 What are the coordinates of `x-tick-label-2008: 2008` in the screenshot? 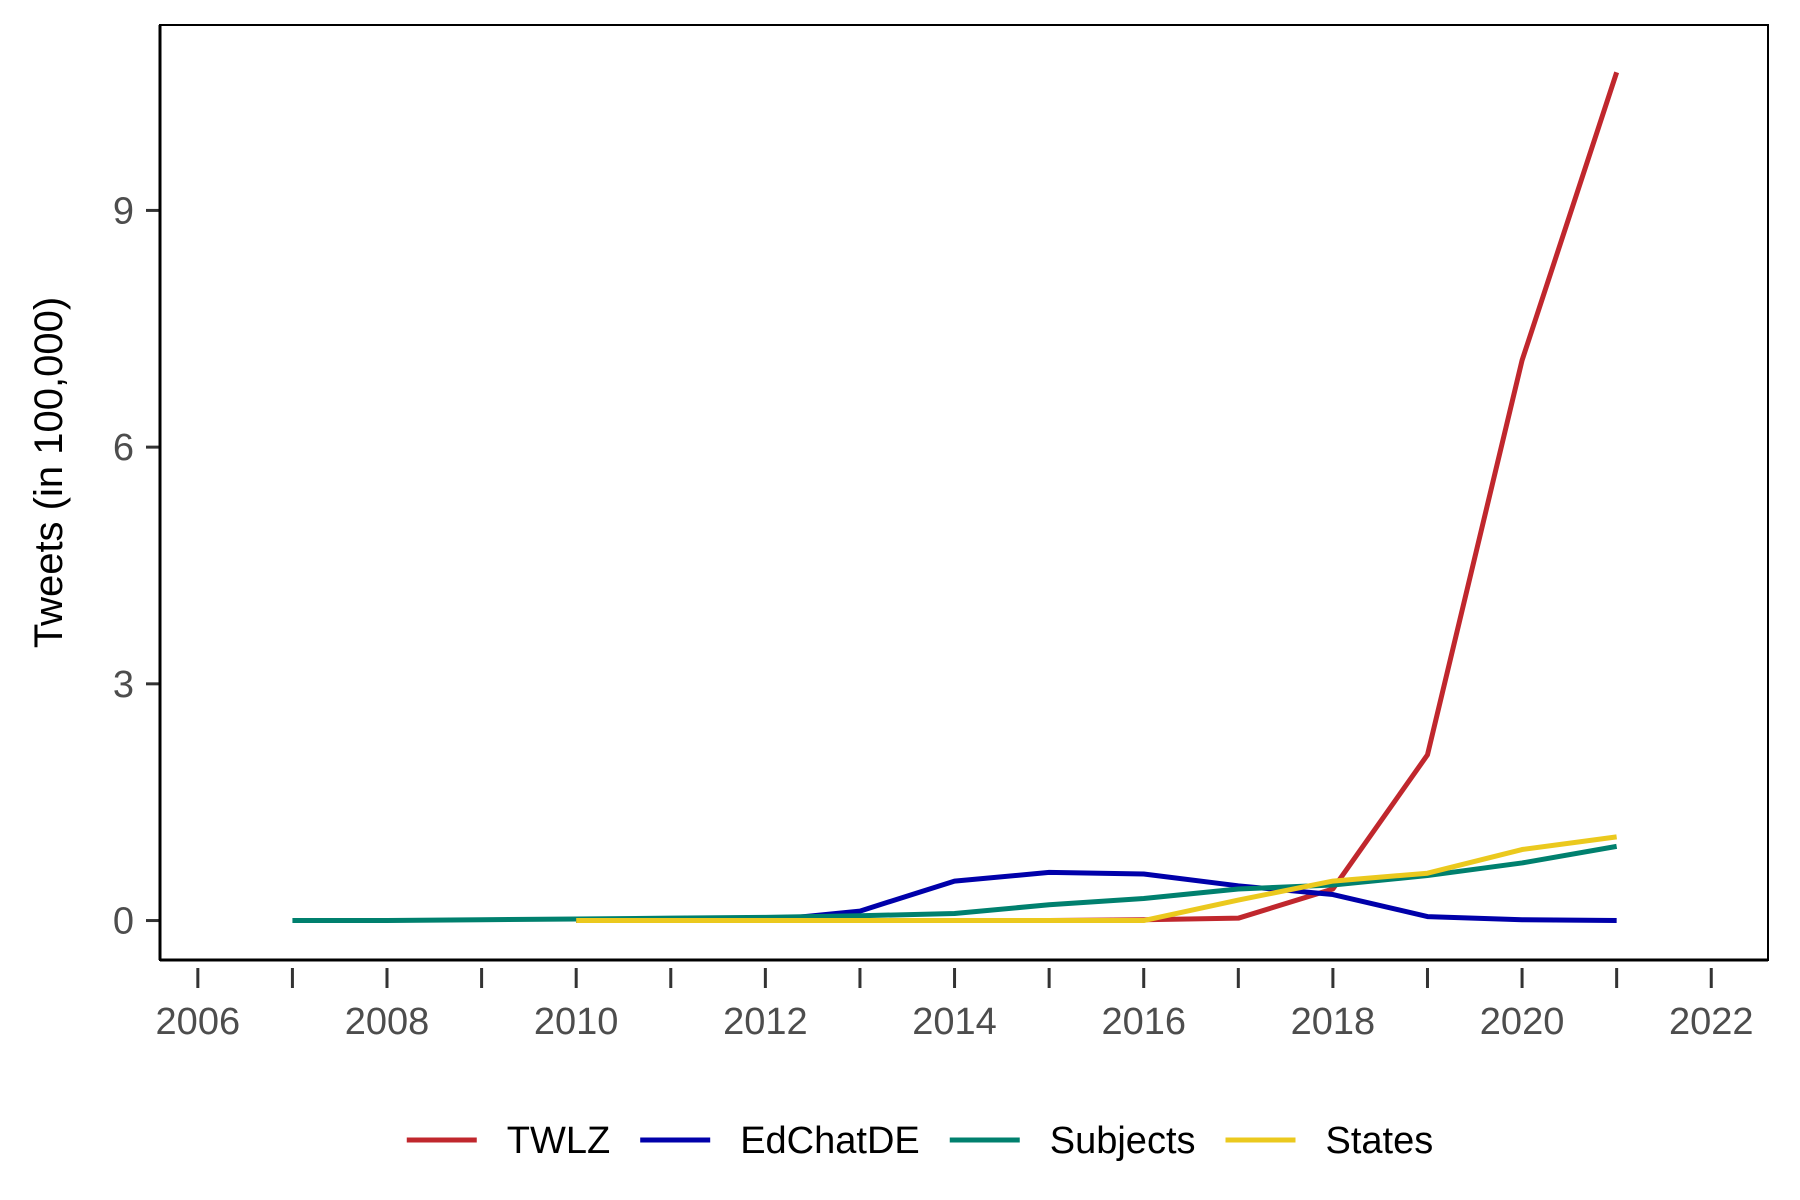 It's located at (387, 1022).